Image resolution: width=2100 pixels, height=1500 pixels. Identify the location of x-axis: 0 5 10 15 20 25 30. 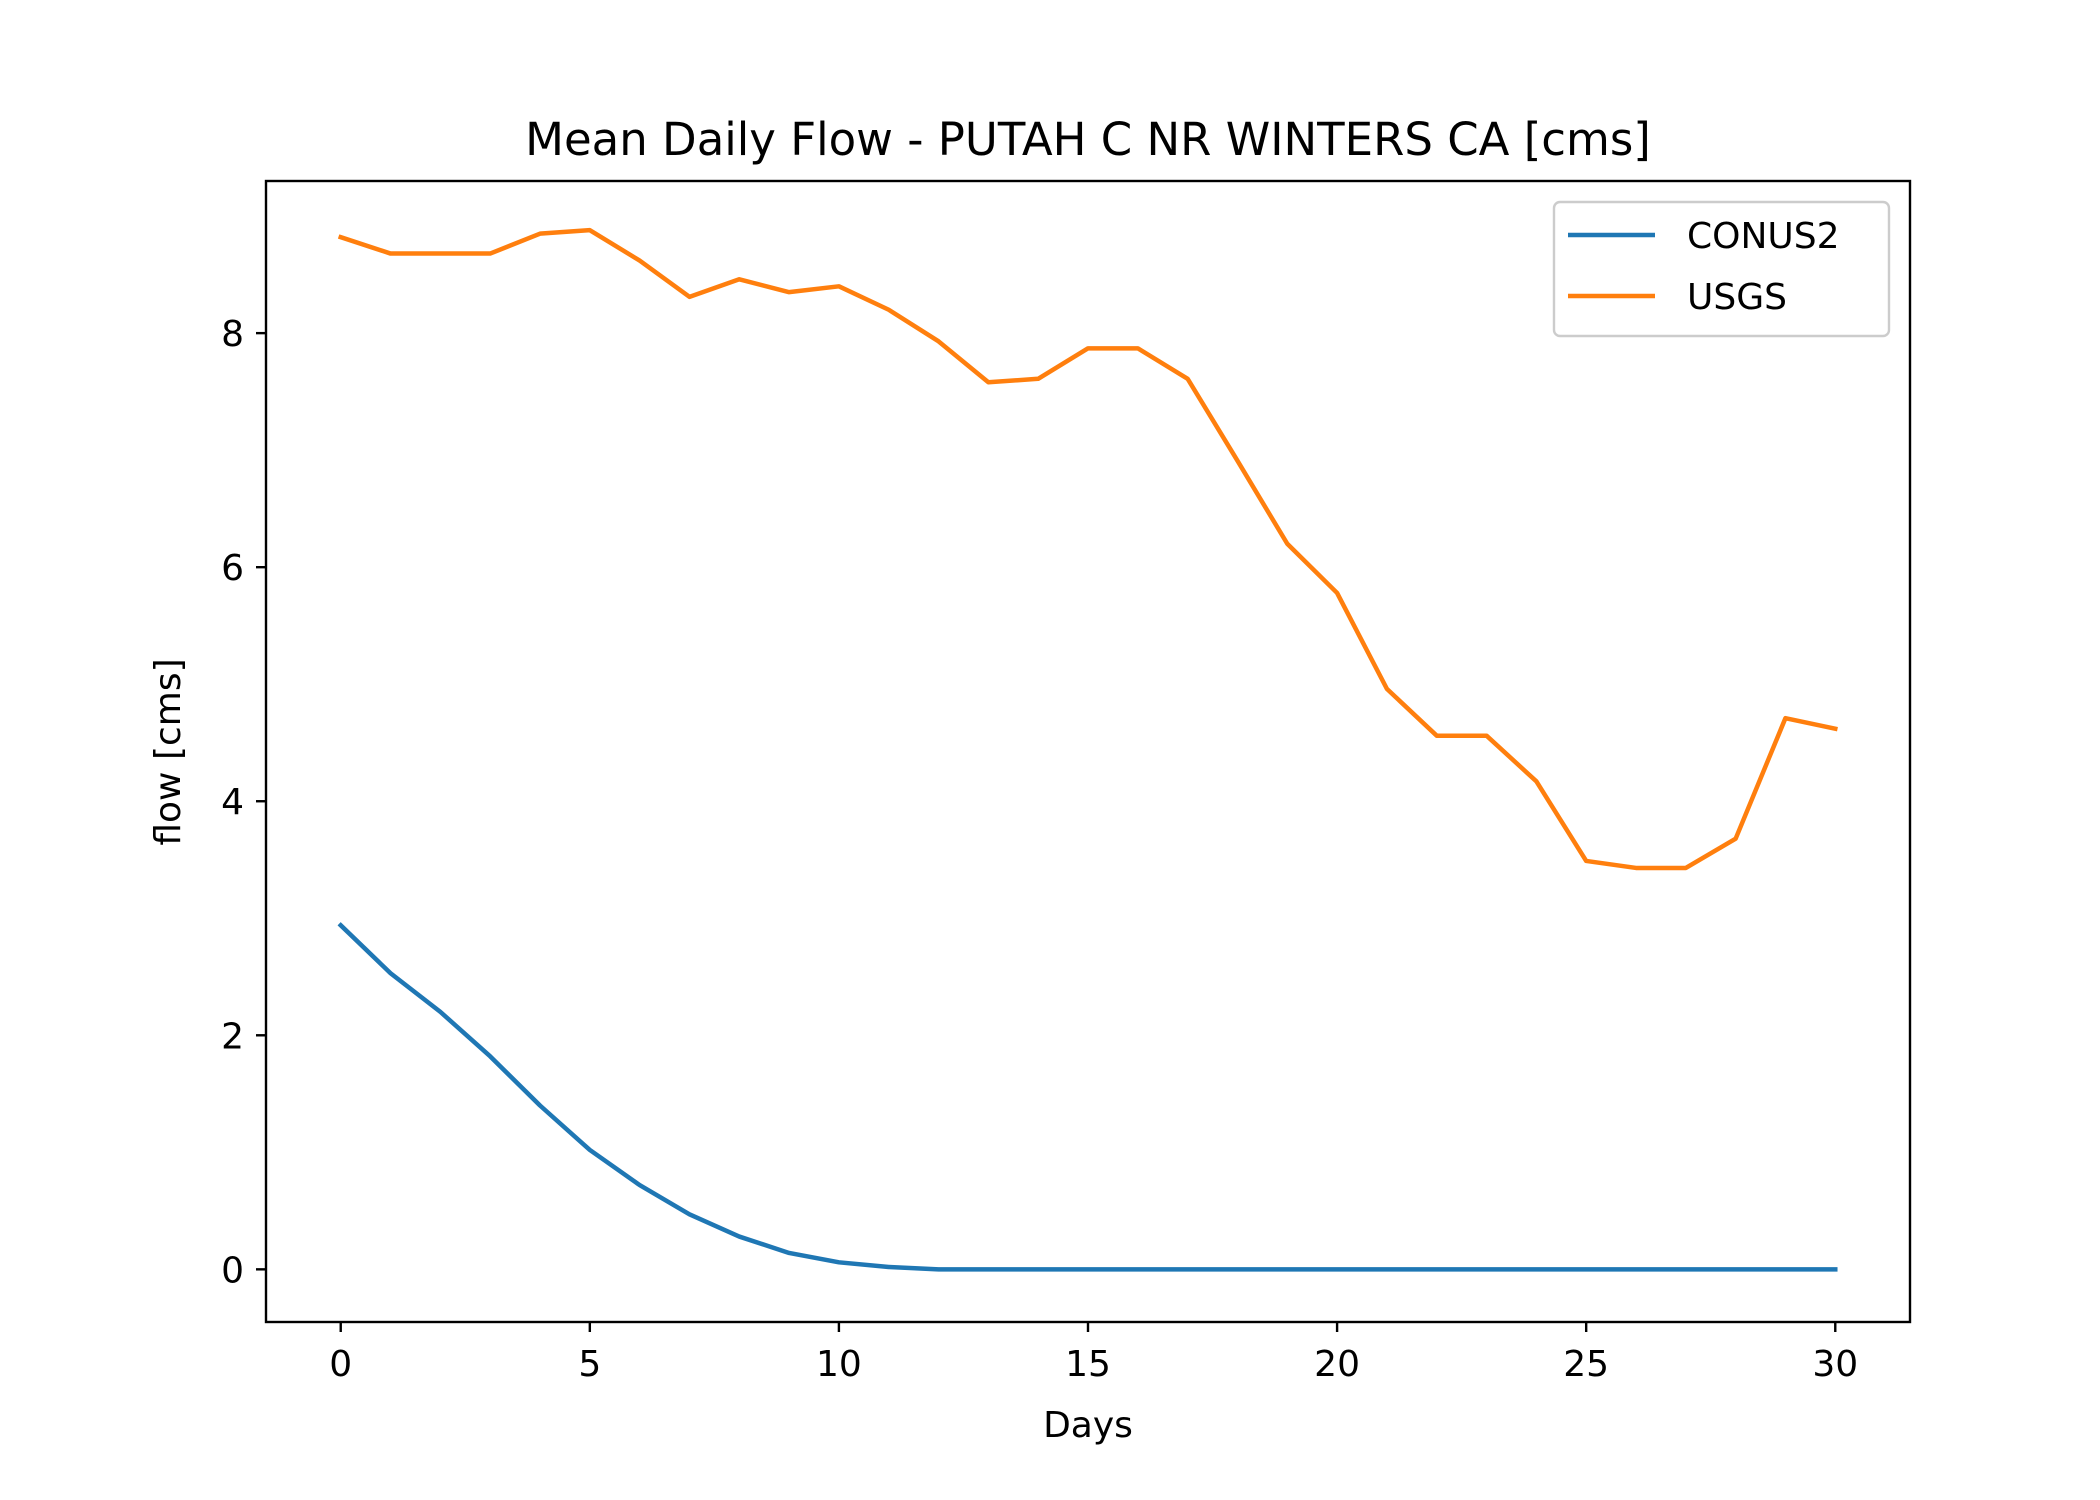
(1093, 1353).